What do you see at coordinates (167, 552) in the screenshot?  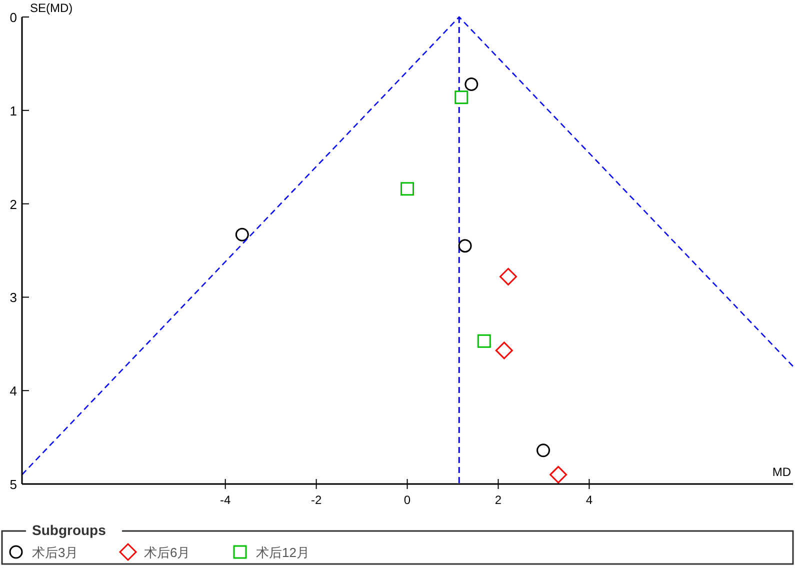 I see `legend-label: 术后6月` at bounding box center [167, 552].